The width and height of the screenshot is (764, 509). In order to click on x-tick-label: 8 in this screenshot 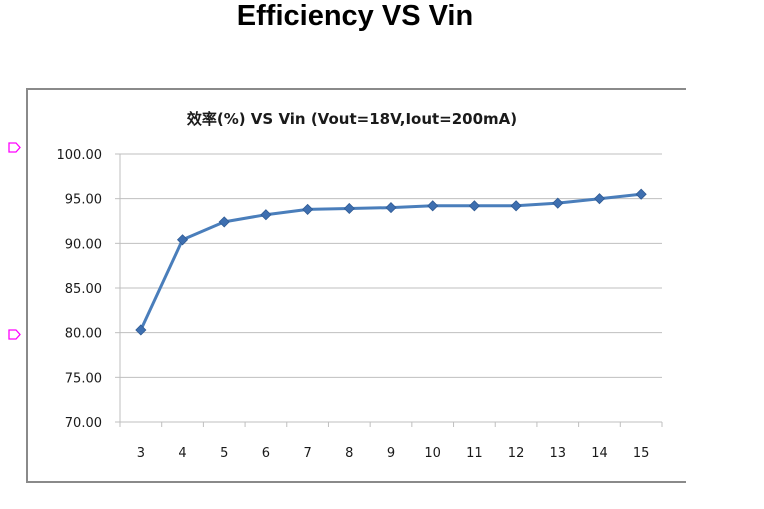, I will do `click(349, 453)`.